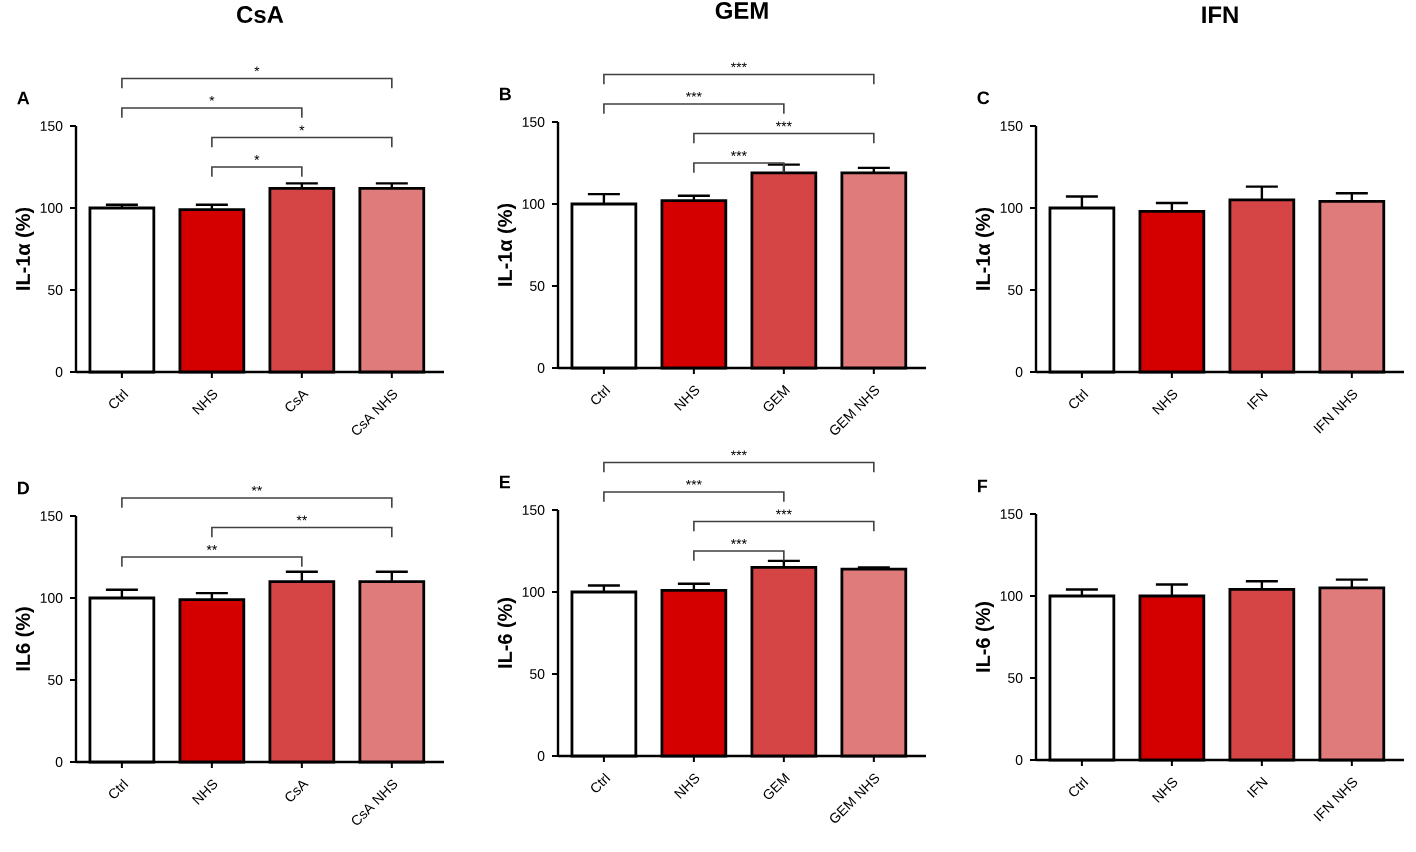  Describe the element at coordinates (983, 98) in the screenshot. I see `chart-subtitle: C` at that location.